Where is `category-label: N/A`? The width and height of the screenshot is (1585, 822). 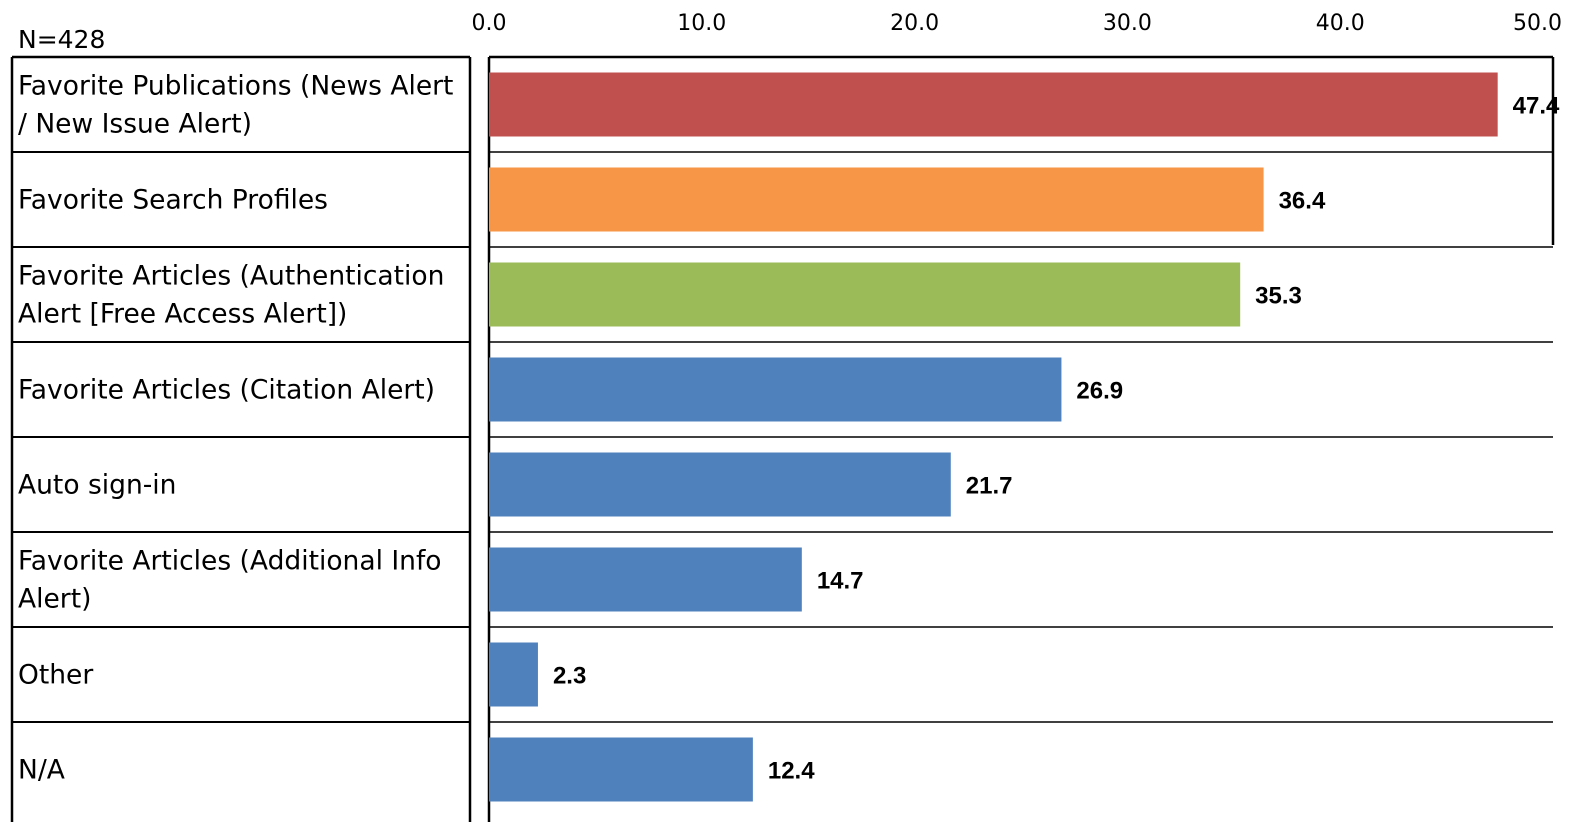 category-label: N/A is located at coordinates (41, 770).